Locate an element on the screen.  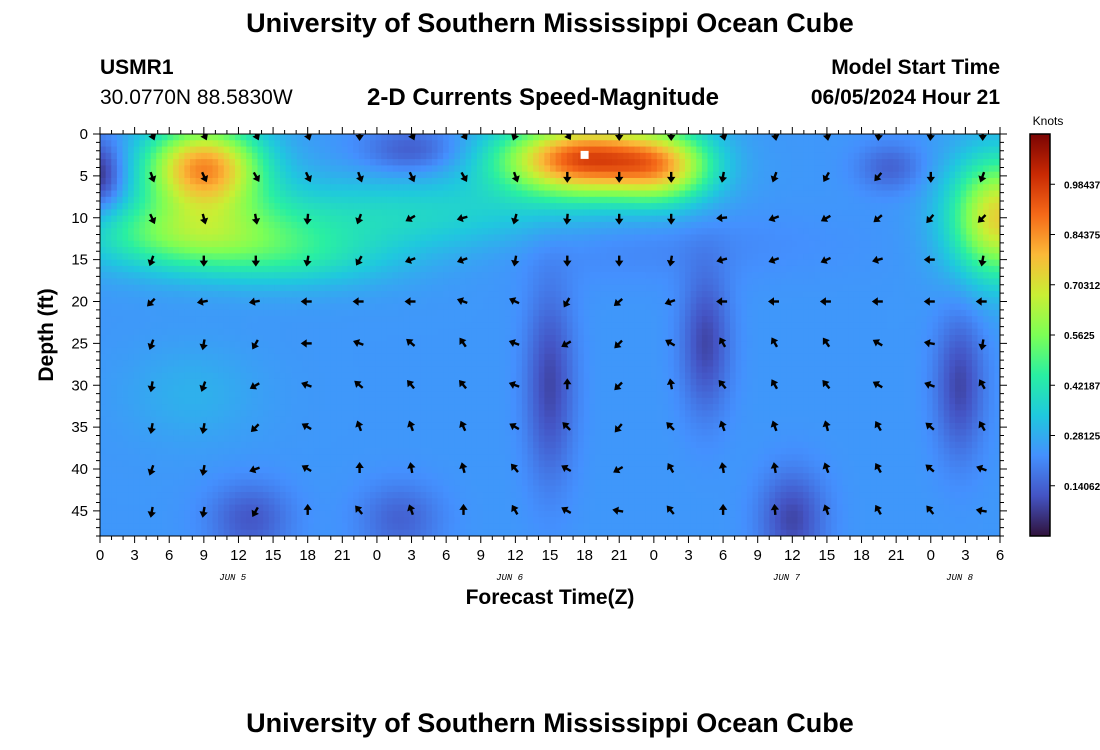
plot-title: 2-D Currents Speed-Magnitude is located at coordinates (543, 97).